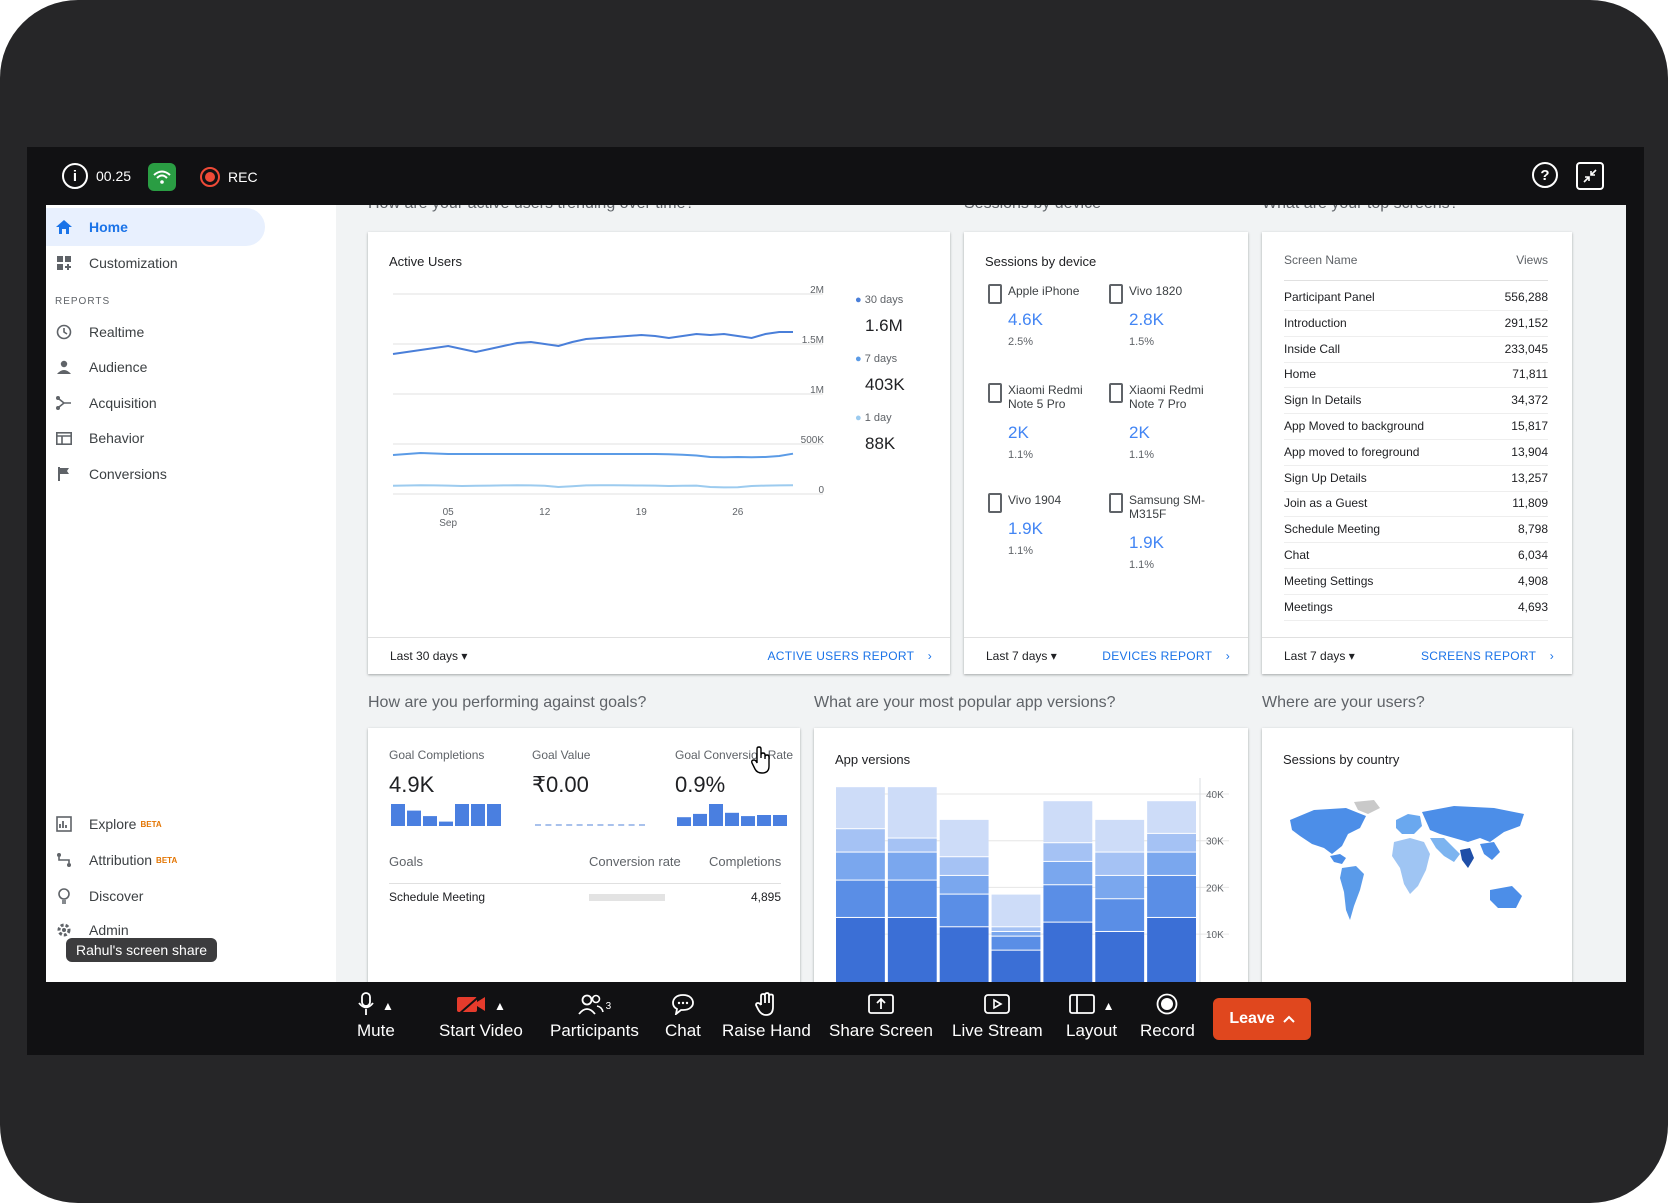 The image size is (1668, 1203). I want to click on date-range-dropdown: Last 30 days ▾, so click(428, 656).